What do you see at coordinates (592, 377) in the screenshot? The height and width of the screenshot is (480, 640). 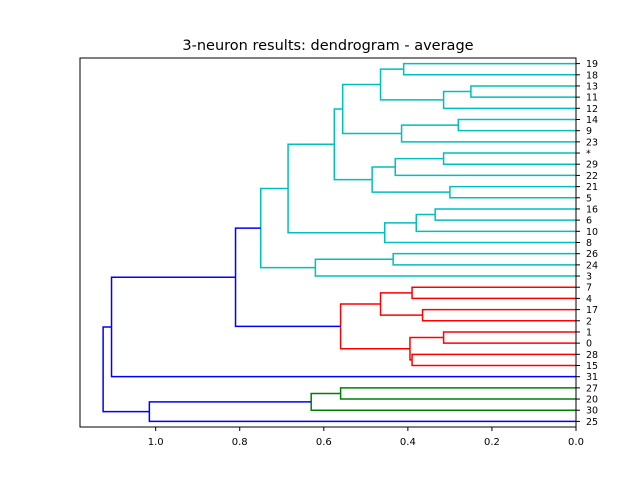 I see `leaf-label: 31` at bounding box center [592, 377].